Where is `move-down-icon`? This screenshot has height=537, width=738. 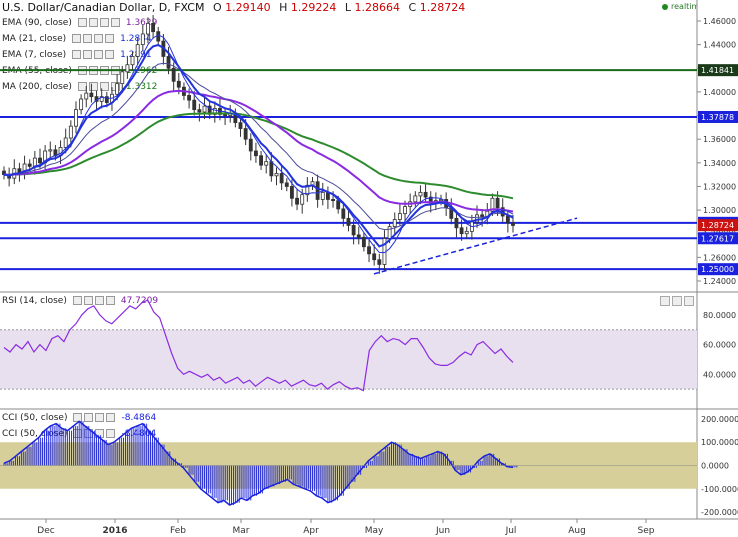
move-down-icon is located at coordinates (689, 301).